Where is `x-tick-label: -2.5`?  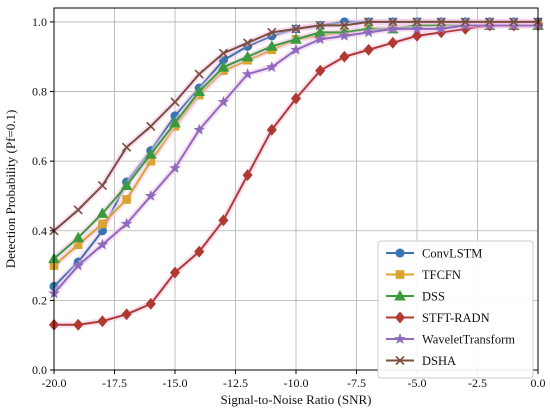 x-tick-label: -2.5 is located at coordinates (477, 383).